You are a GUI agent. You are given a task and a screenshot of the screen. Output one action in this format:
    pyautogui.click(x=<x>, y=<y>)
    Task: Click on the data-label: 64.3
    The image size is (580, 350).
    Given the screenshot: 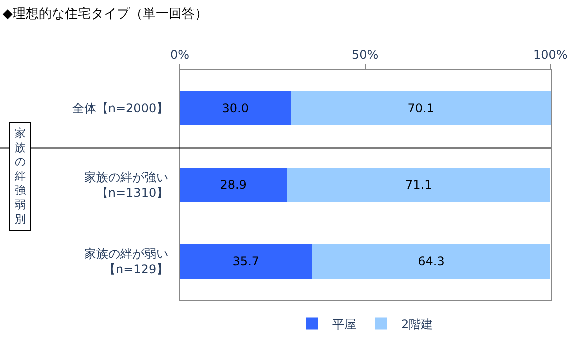 What is the action you would take?
    pyautogui.click(x=431, y=261)
    